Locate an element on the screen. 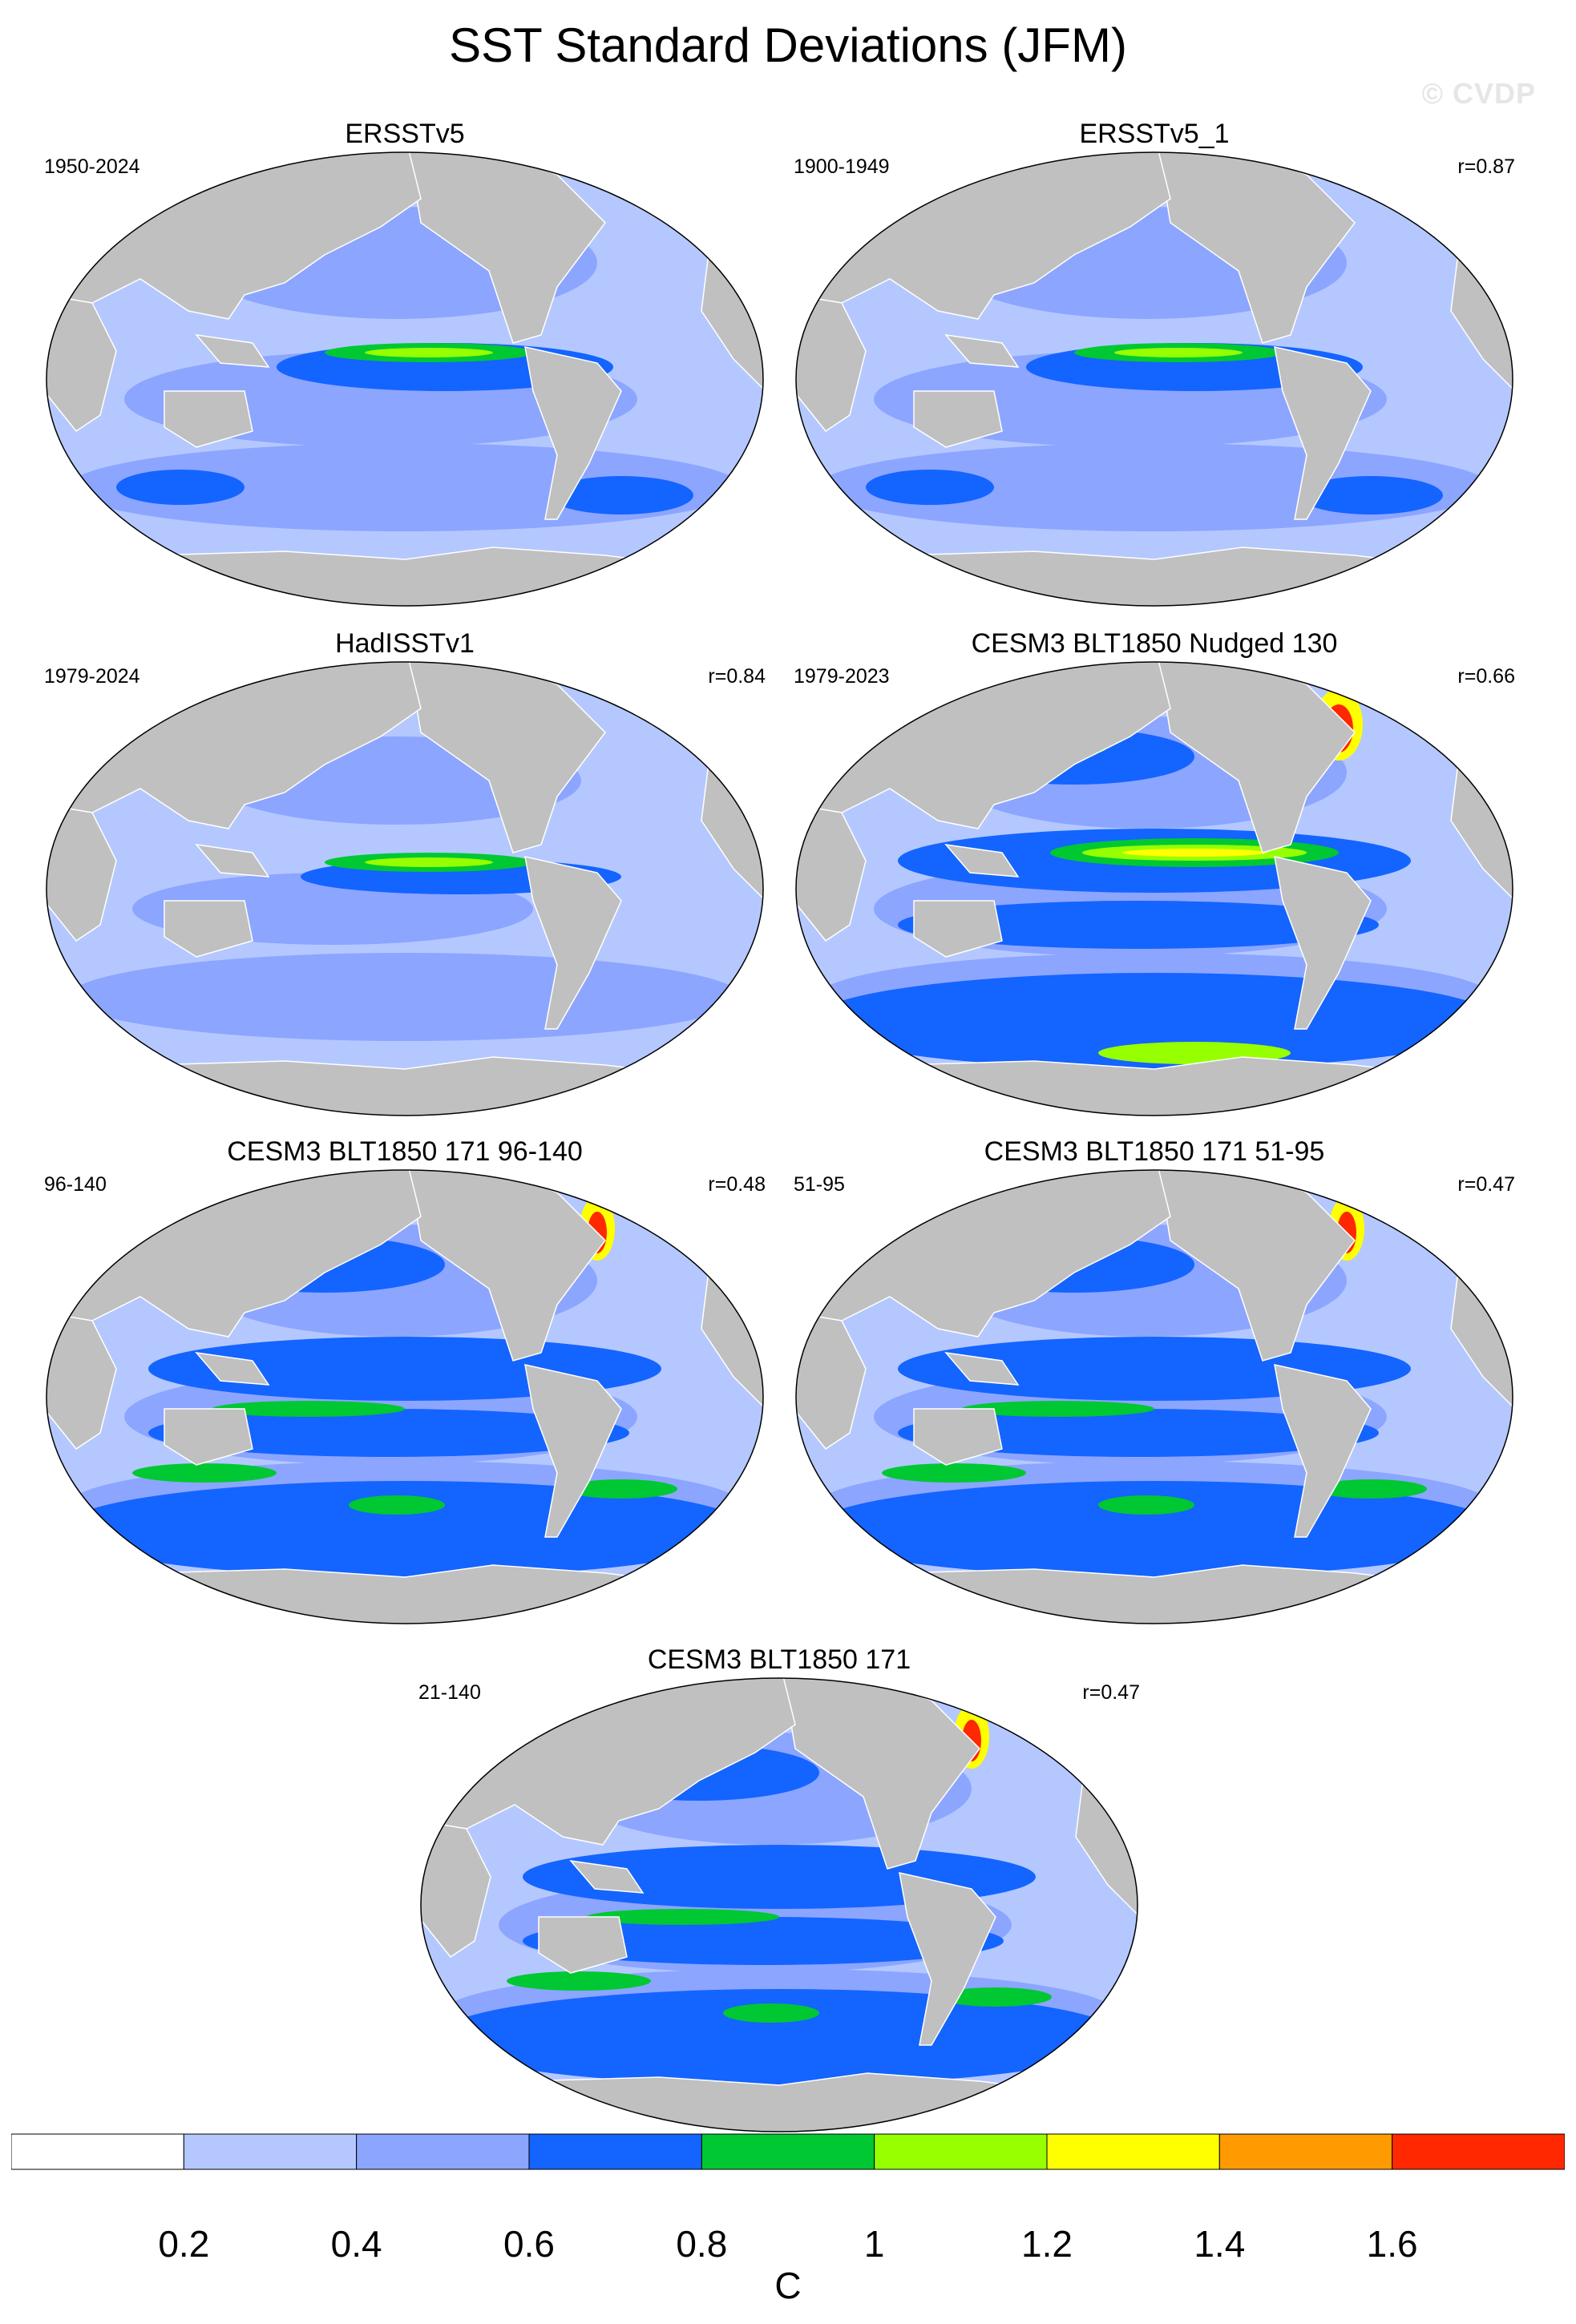  colorbar-tick-label: 1.4 is located at coordinates (1220, 2244).